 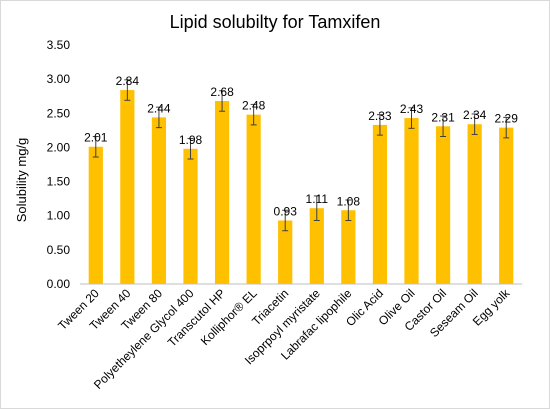 I want to click on data-label: 2.44, so click(x=159, y=108).